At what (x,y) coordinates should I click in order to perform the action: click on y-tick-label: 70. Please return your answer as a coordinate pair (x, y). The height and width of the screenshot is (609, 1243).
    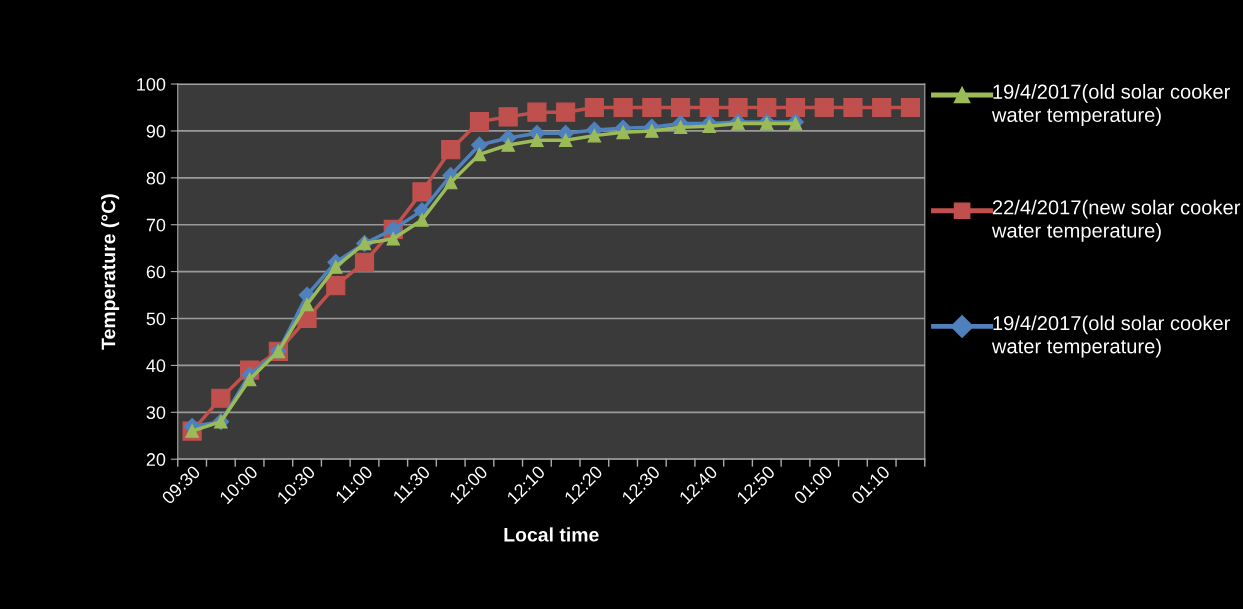
    Looking at the image, I should click on (156, 225).